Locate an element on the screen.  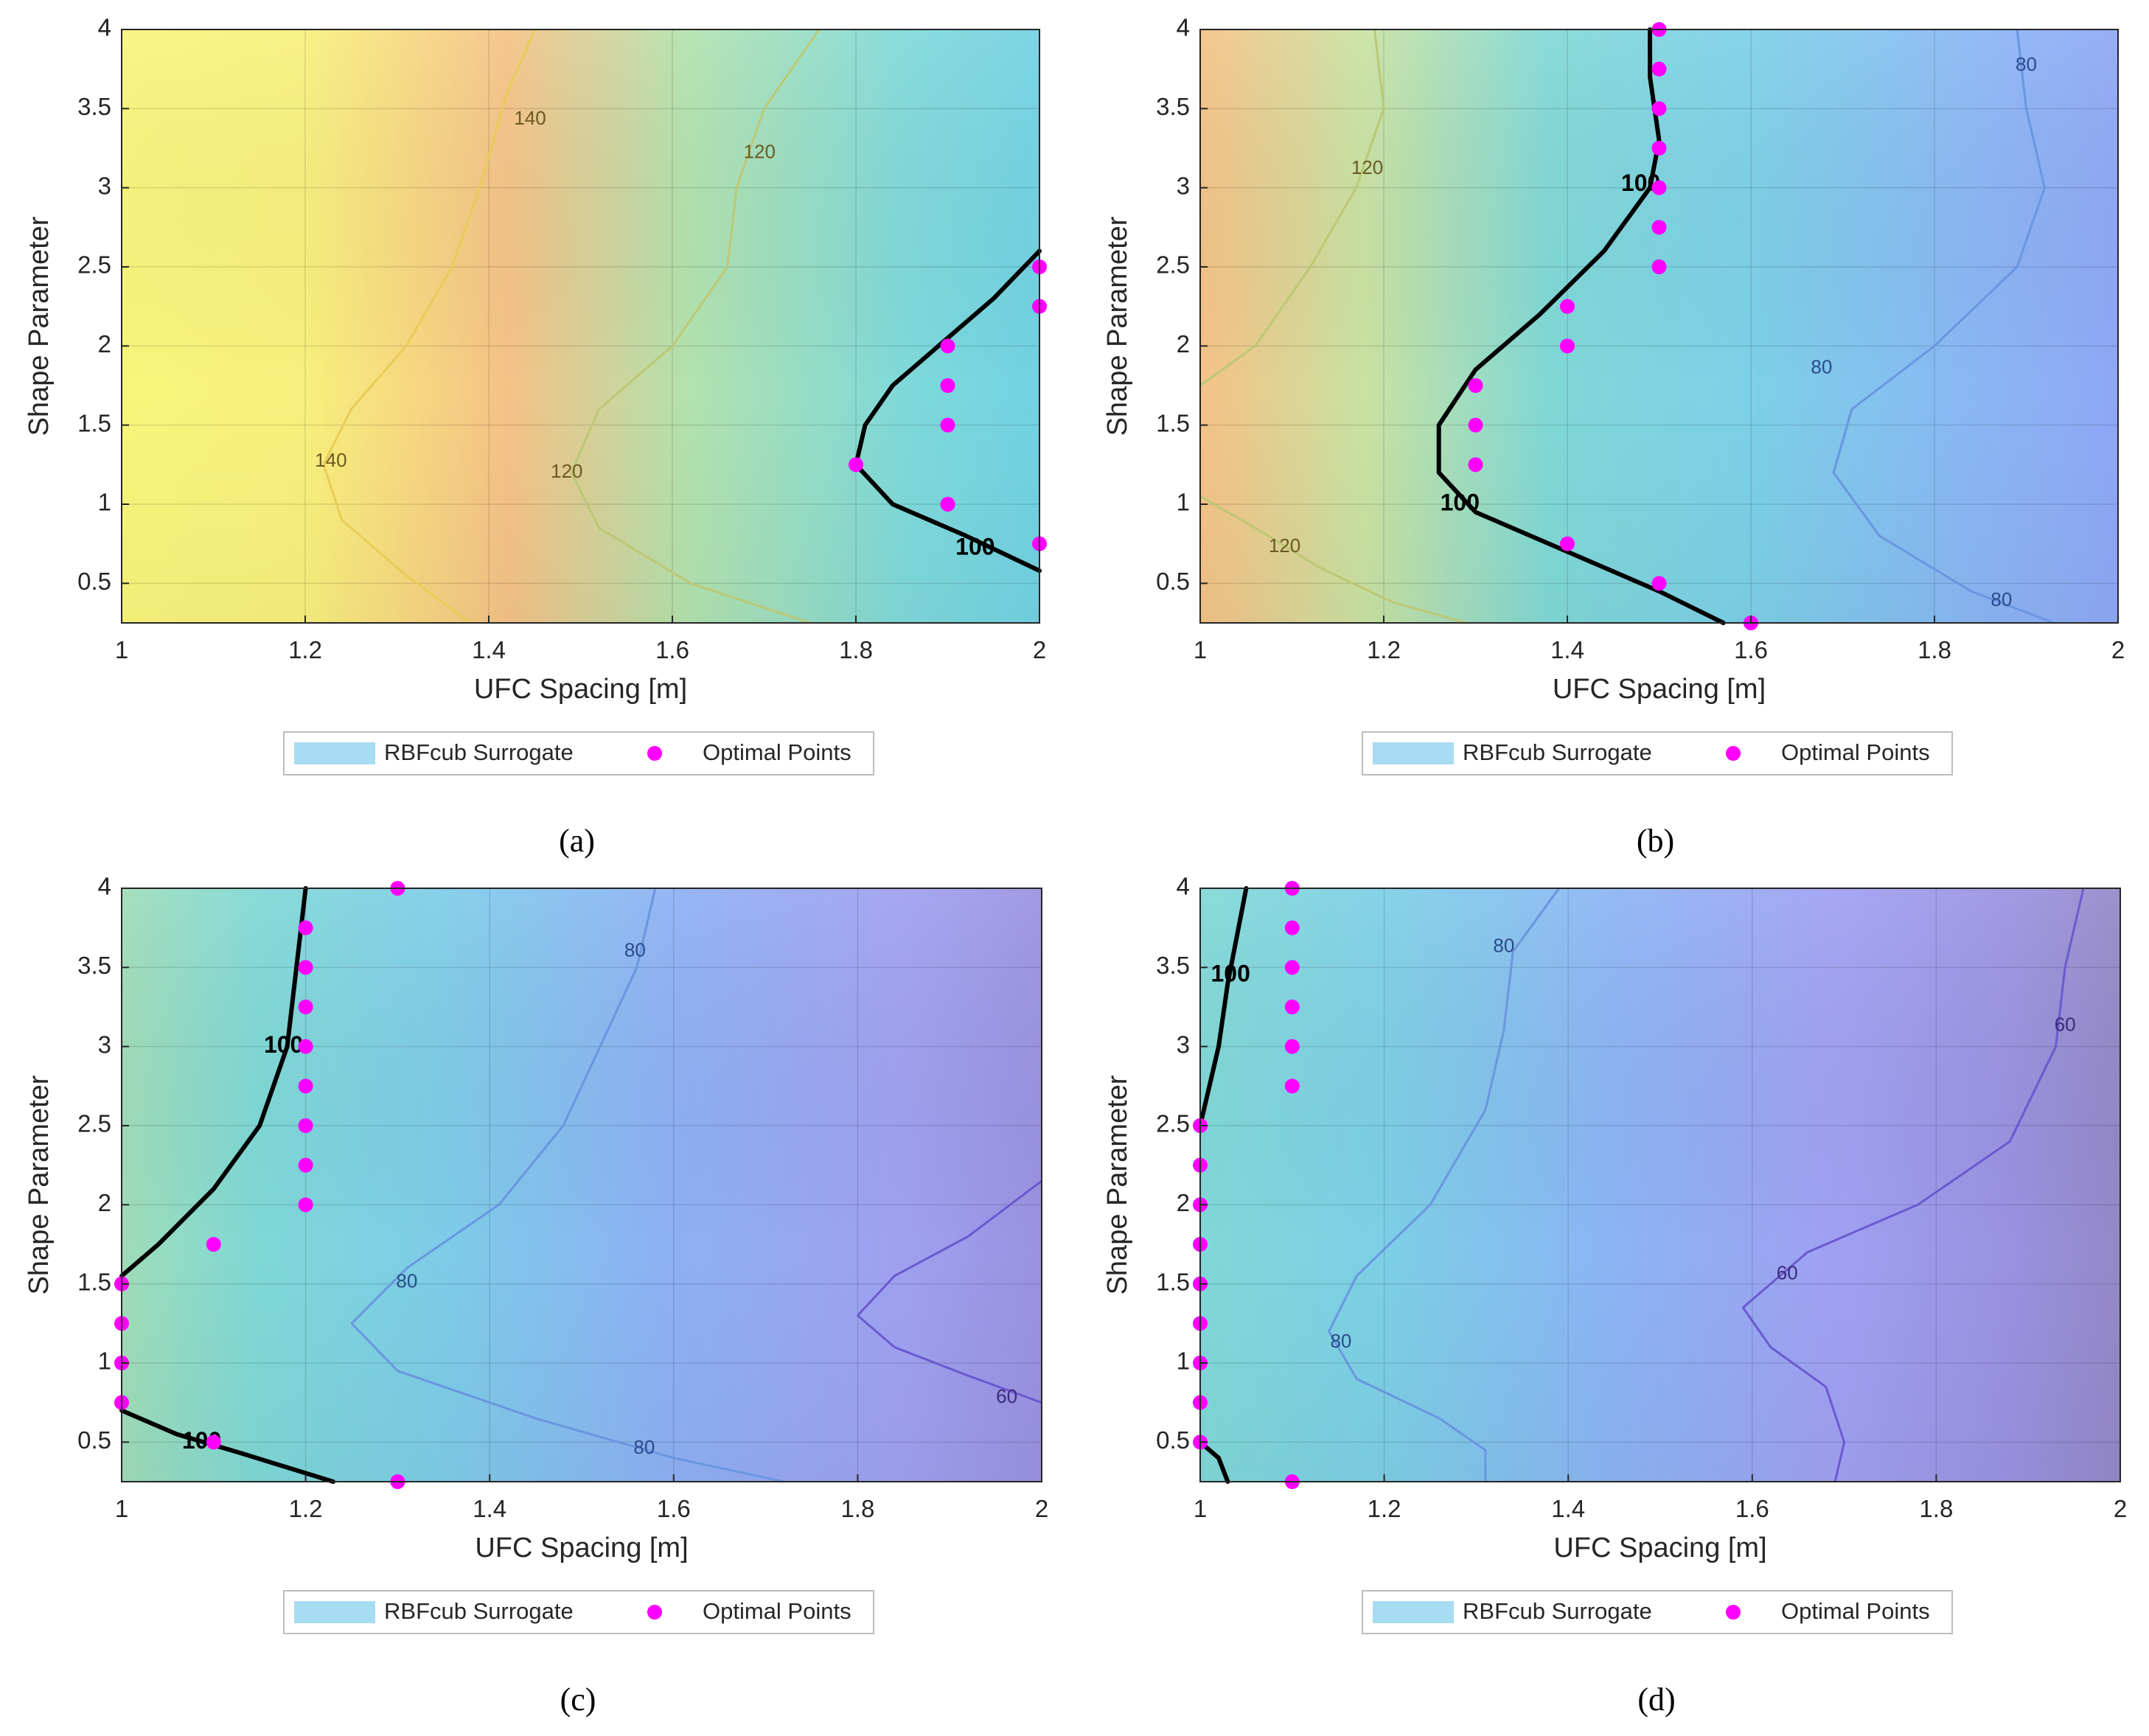
y-tick-label: 1.5 is located at coordinates (1173, 422).